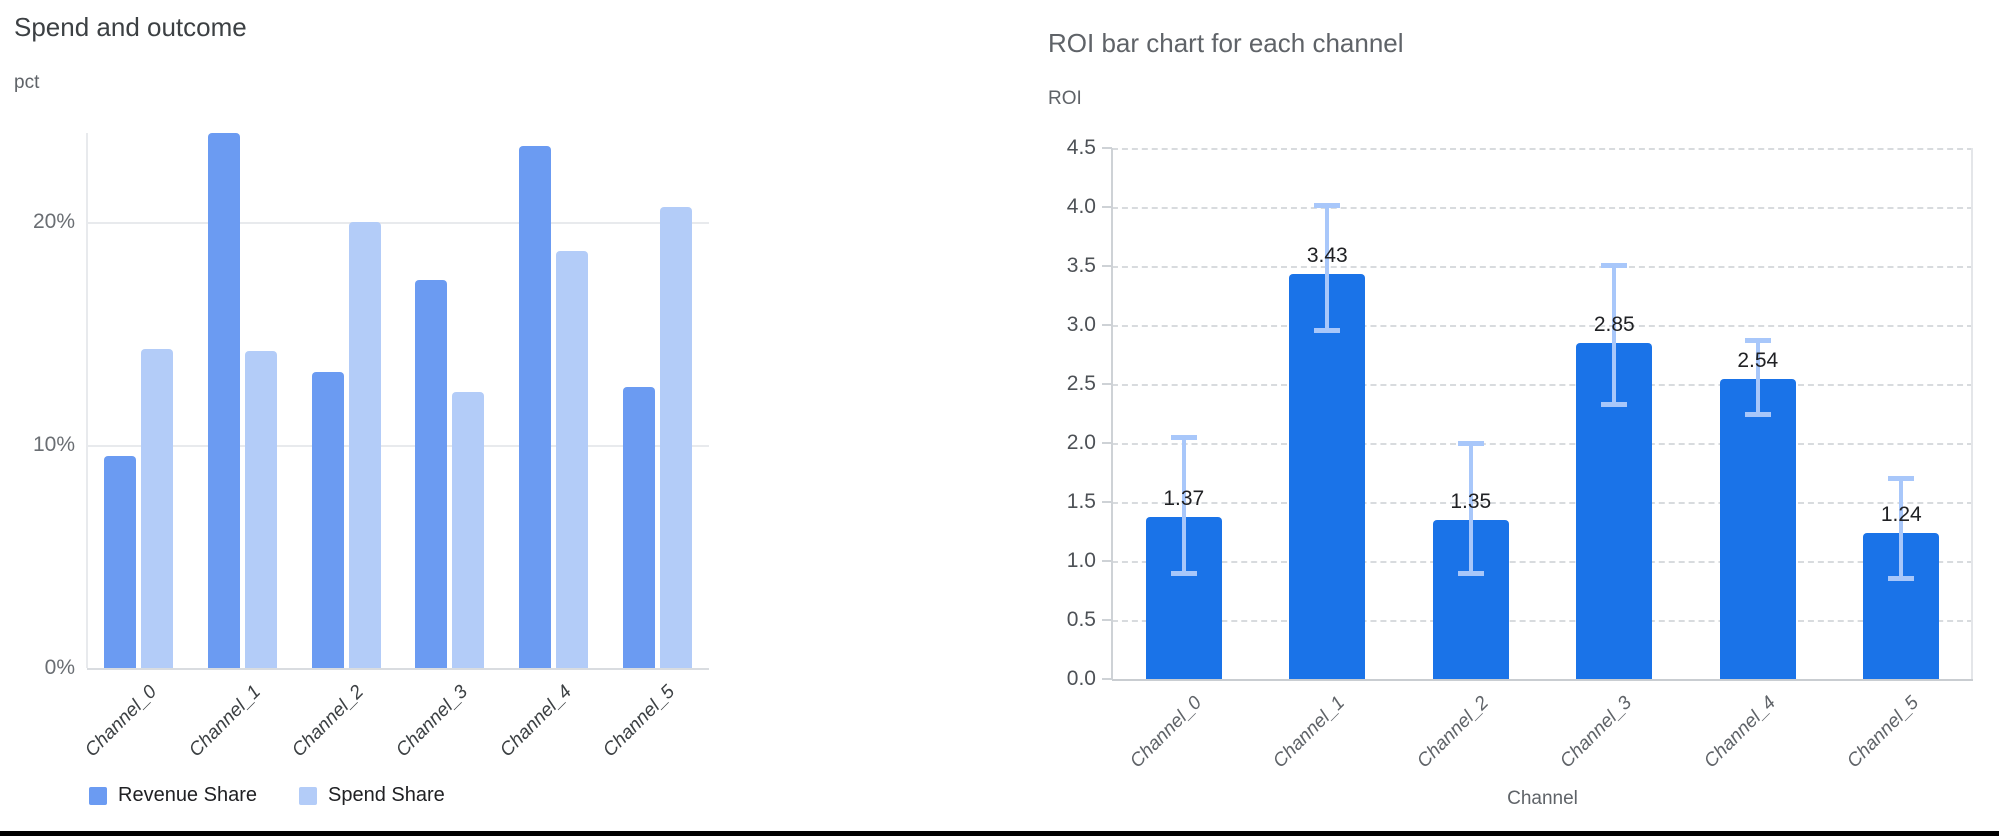  Describe the element at coordinates (398, 446) in the screenshot. I see `gridline-10-` at that location.